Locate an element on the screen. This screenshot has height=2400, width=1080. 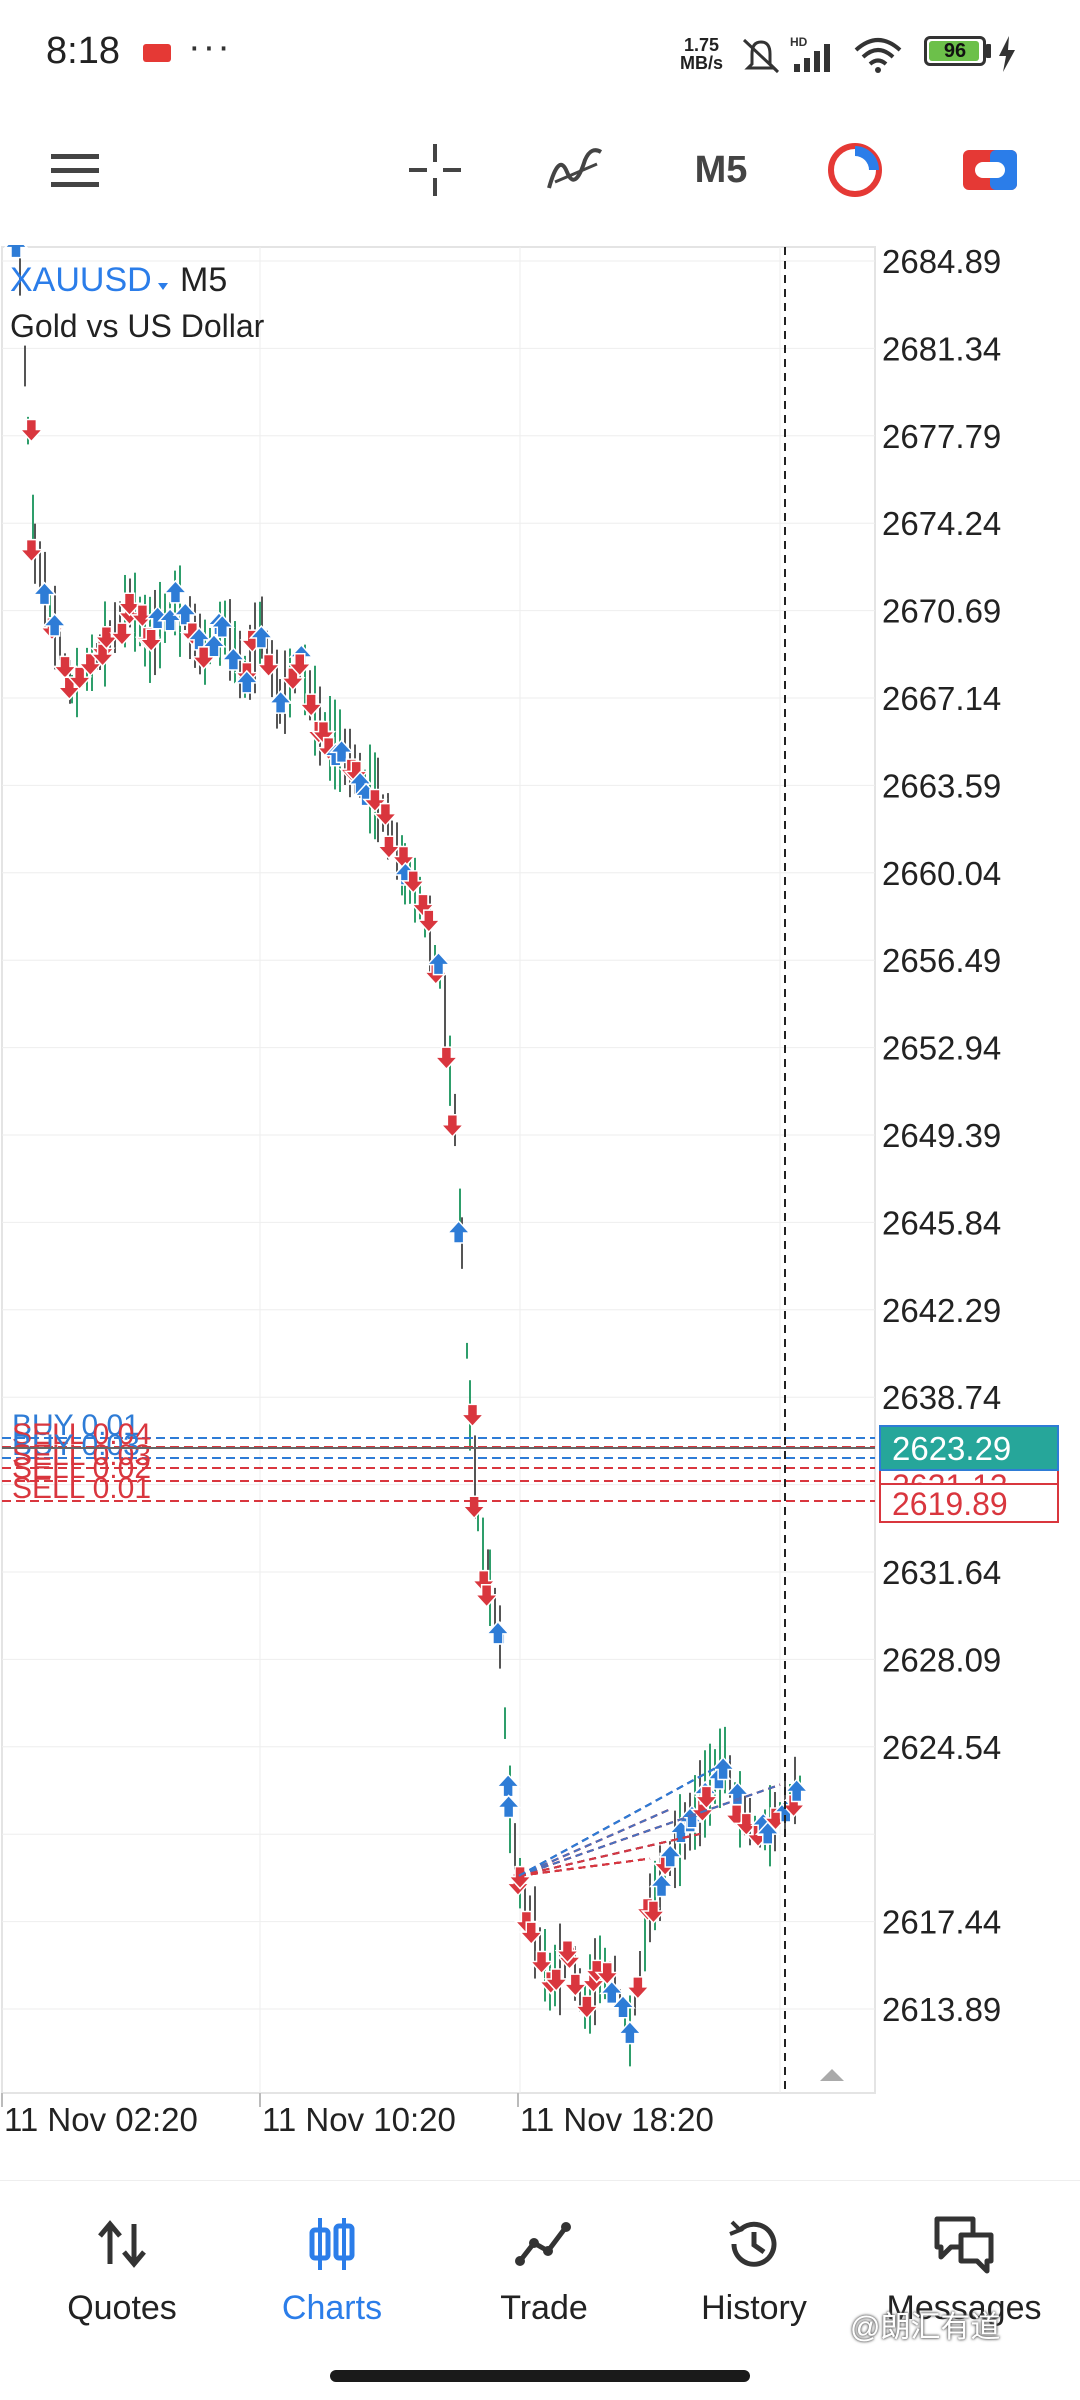
more-notifications-icon: ··· is located at coordinates (210, 47).